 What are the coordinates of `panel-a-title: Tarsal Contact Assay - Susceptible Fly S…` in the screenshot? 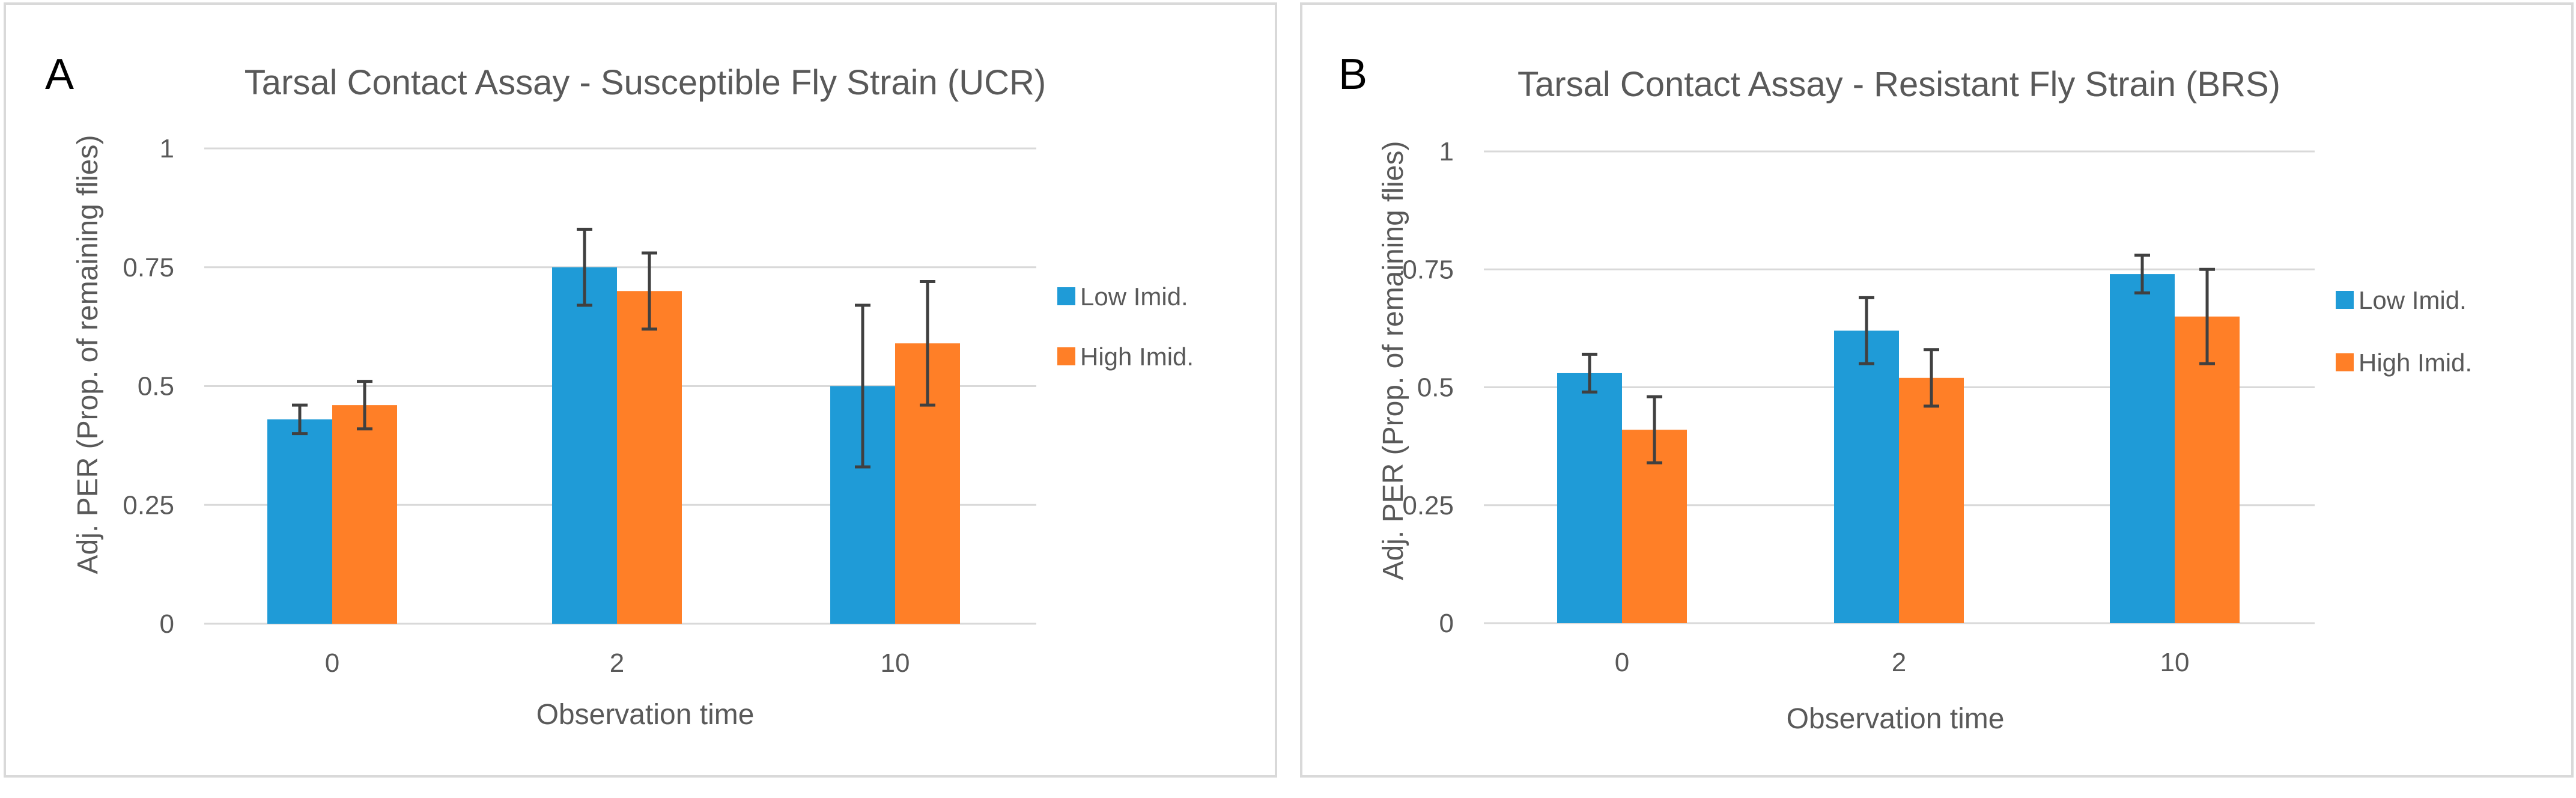 It's located at (646, 82).